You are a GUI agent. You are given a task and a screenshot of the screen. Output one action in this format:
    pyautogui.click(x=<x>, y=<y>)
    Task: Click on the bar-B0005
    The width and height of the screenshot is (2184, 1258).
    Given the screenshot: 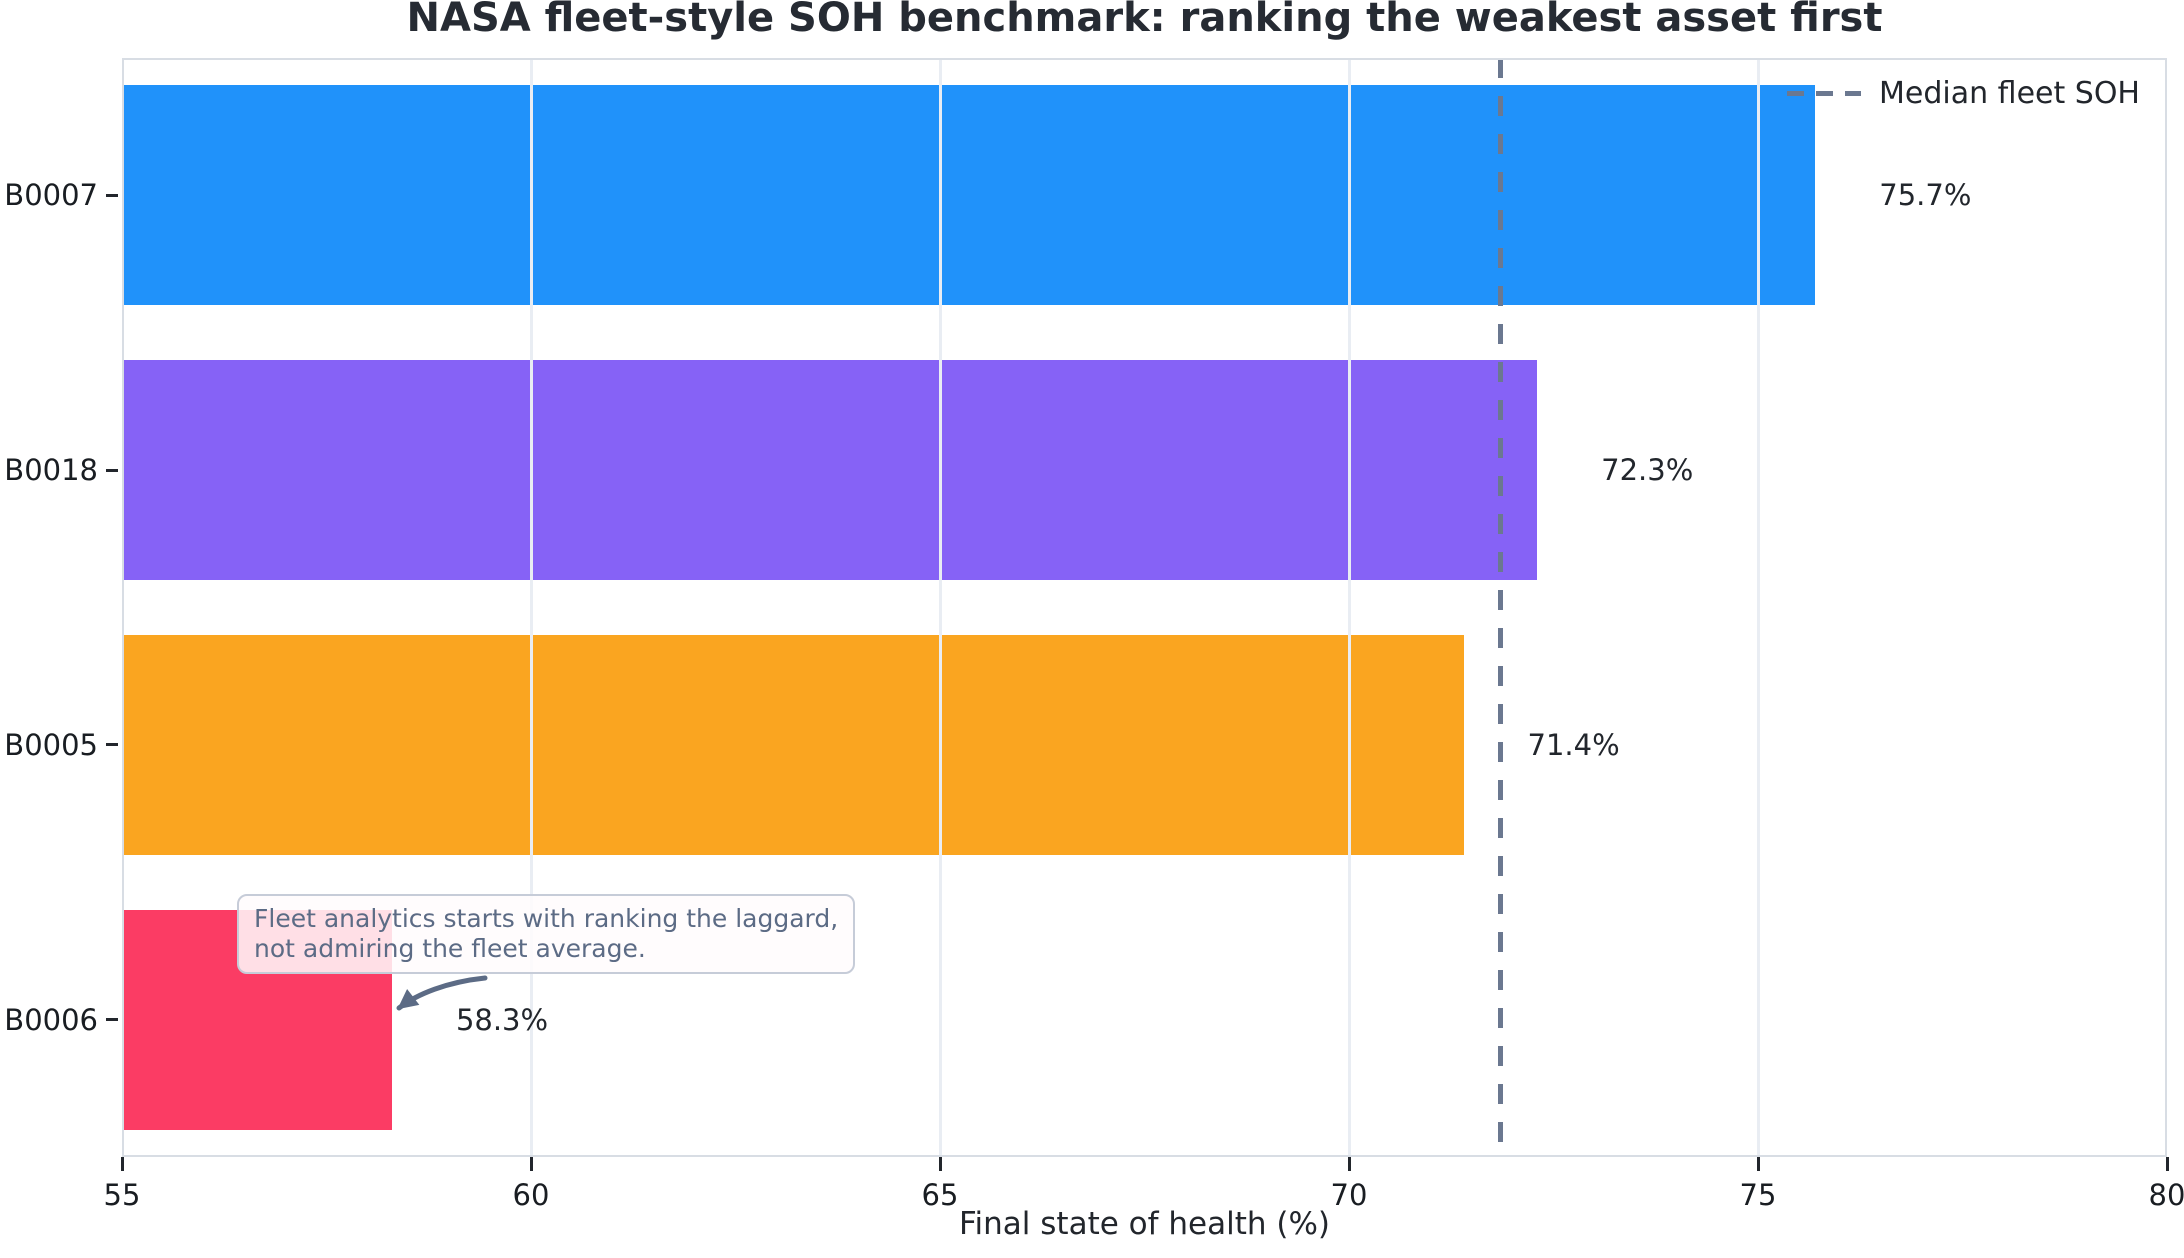 What is the action you would take?
    pyautogui.click(x=793, y=744)
    